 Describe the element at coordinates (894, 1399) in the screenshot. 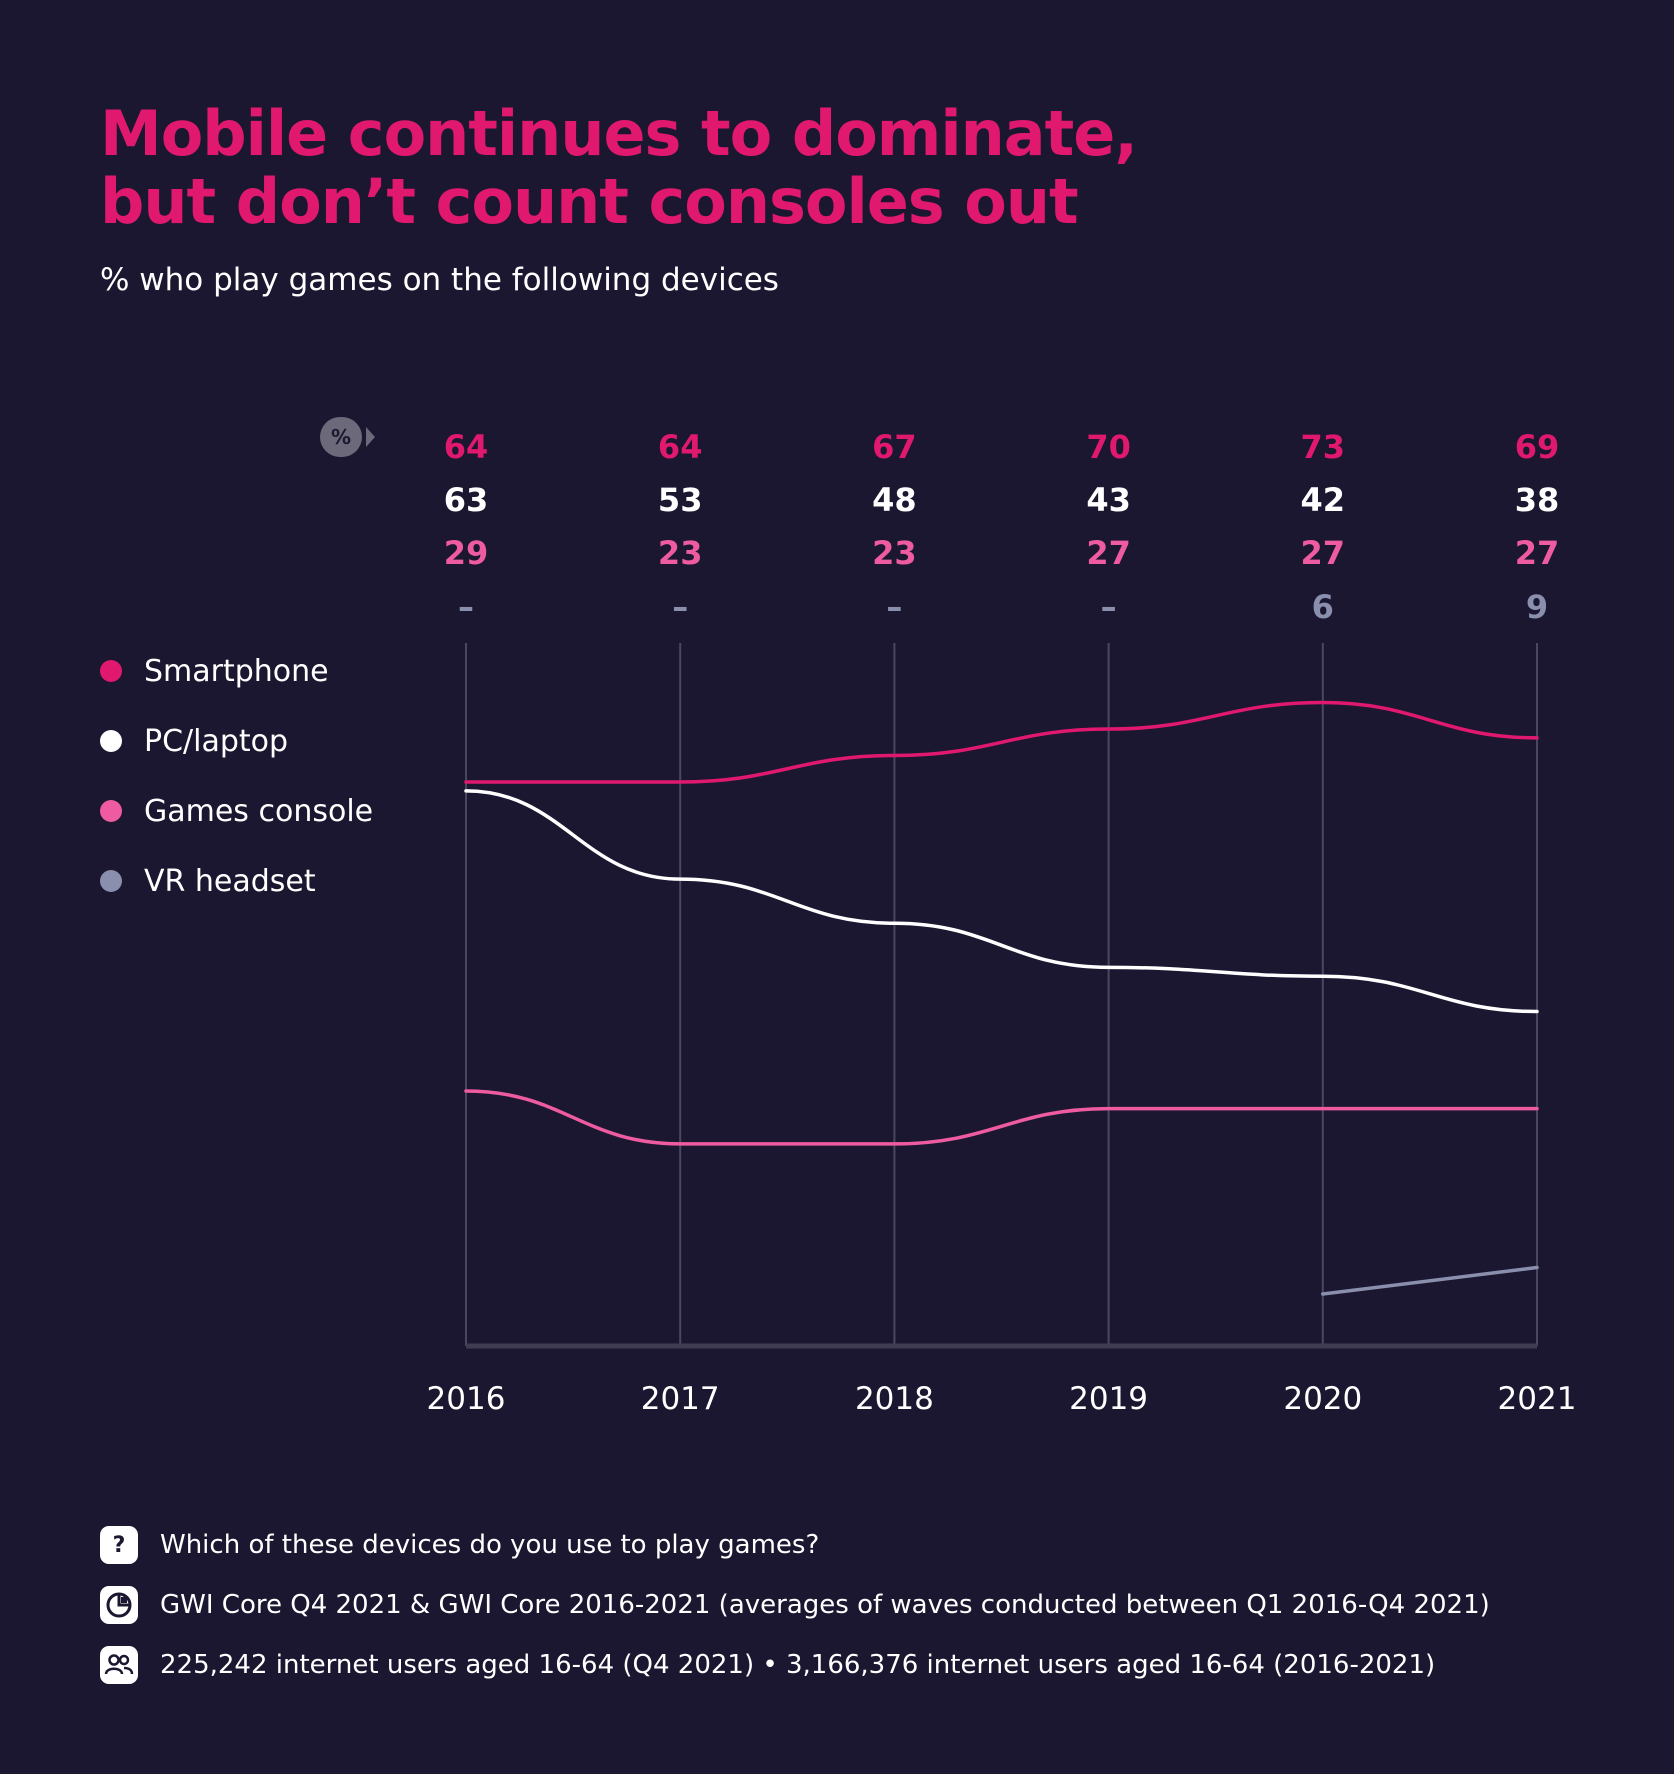

I see `x-tick-label-2018: 2018` at that location.